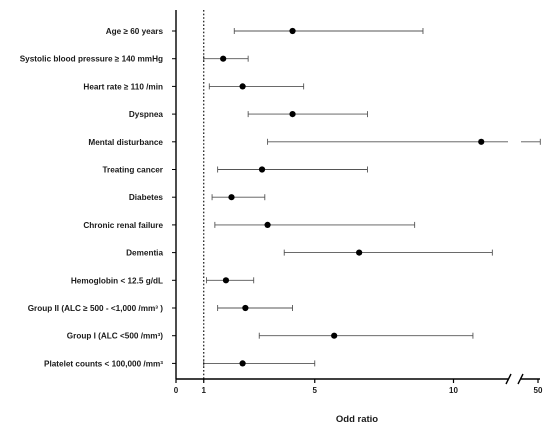  Describe the element at coordinates (144, 253) in the screenshot. I see `row-label: Dementia` at that location.